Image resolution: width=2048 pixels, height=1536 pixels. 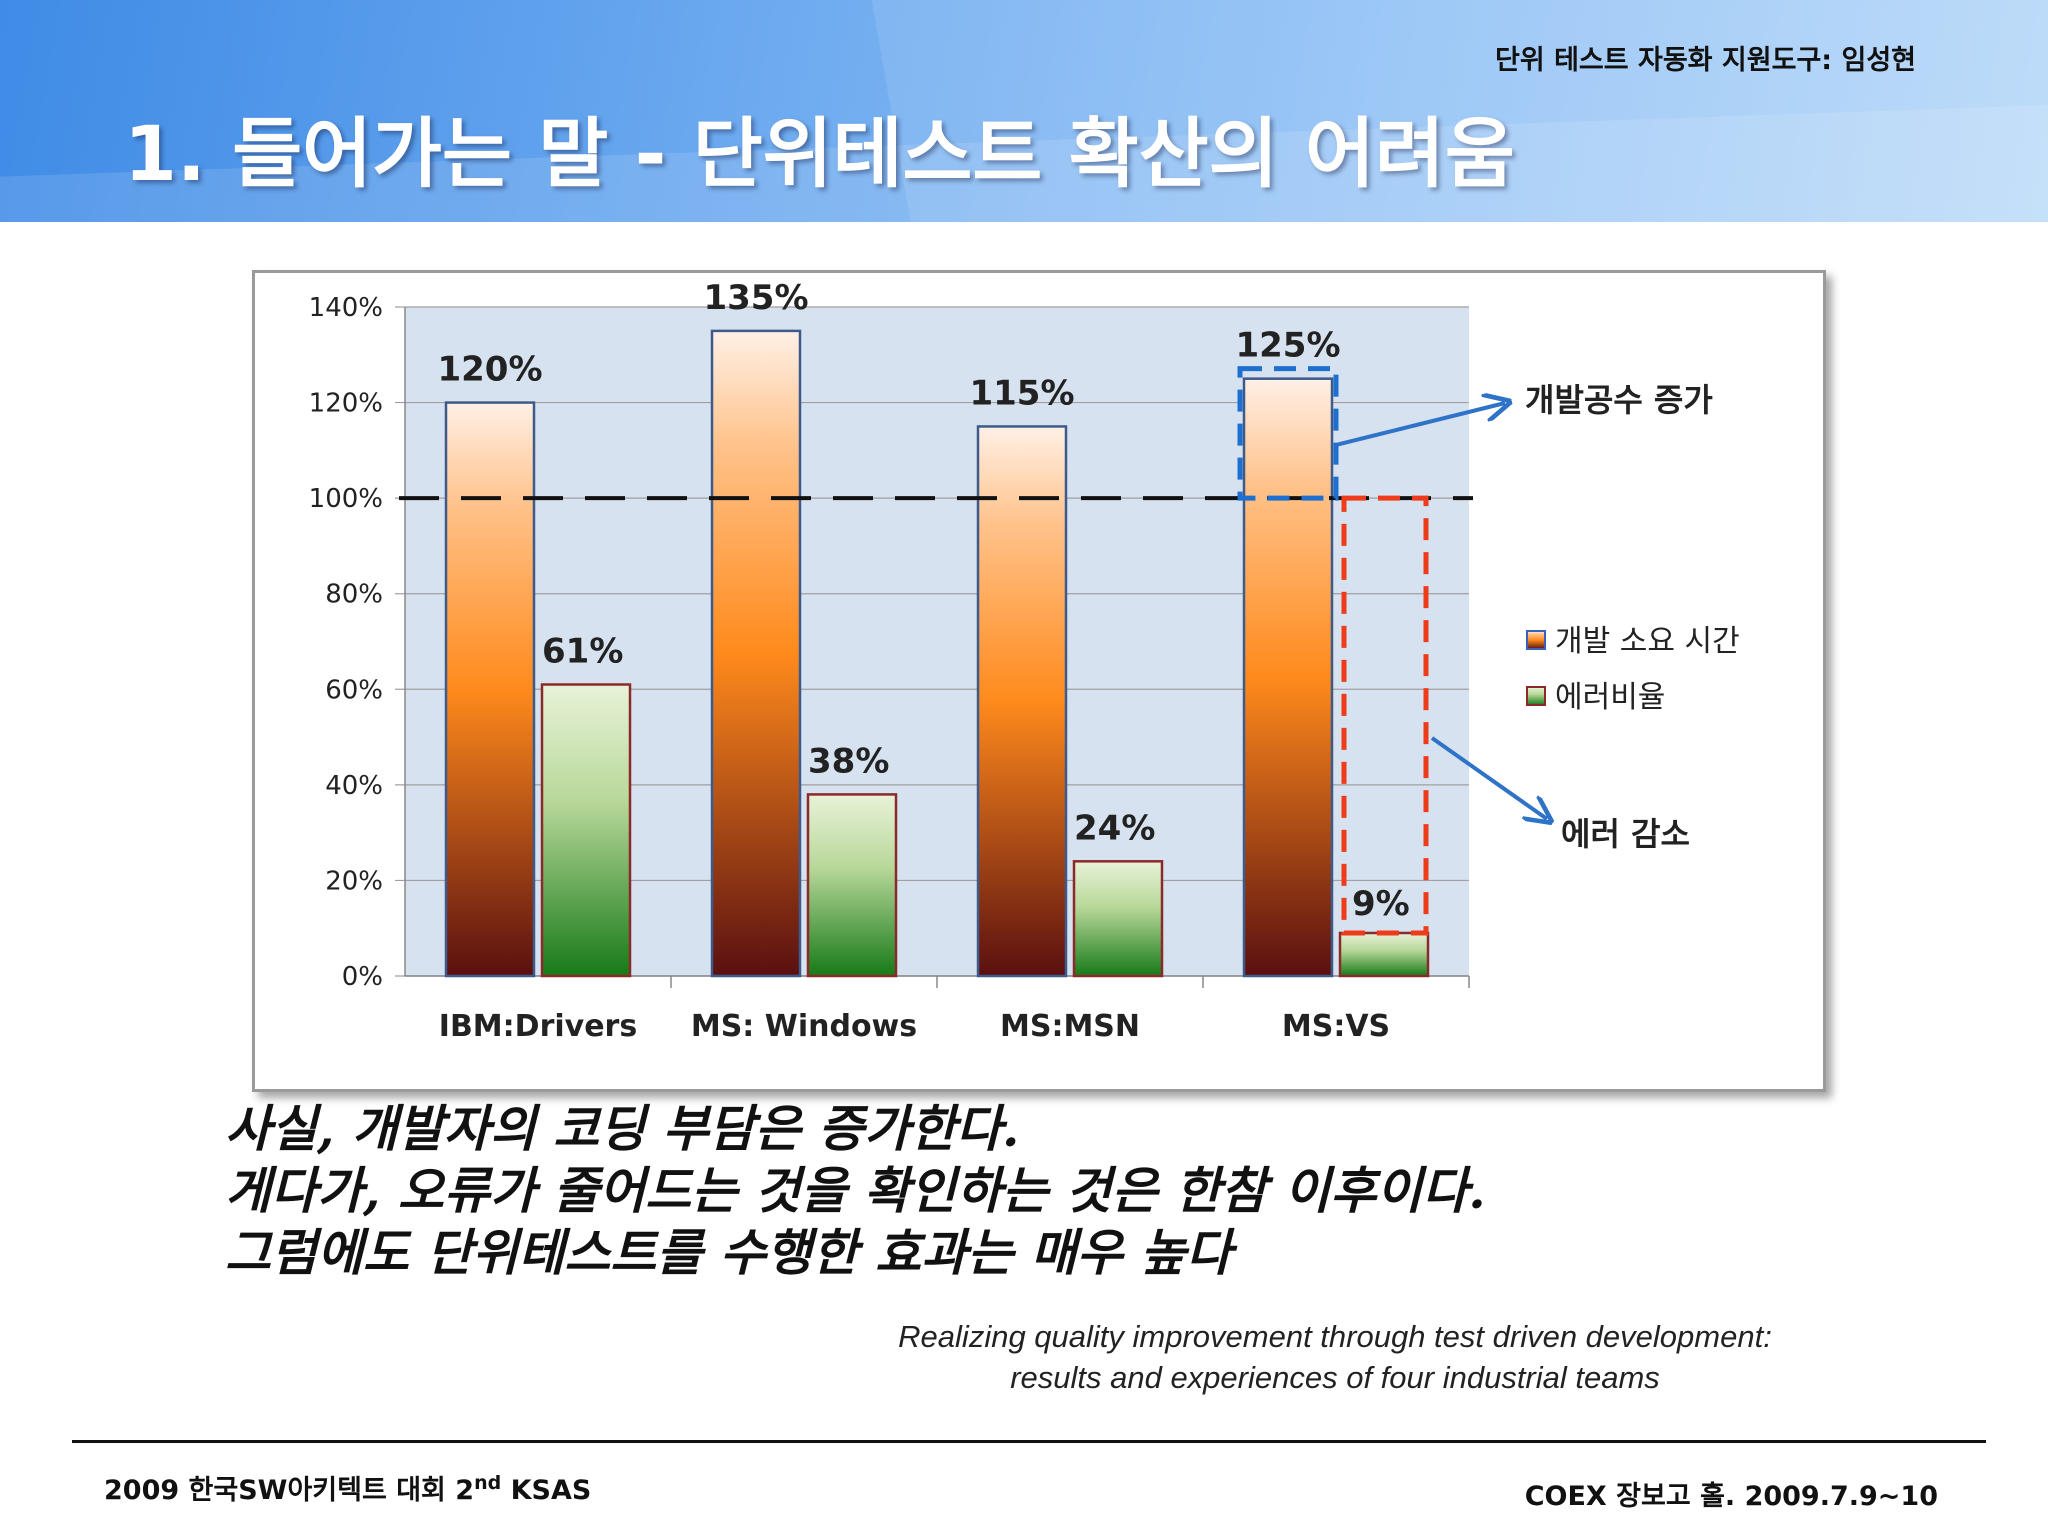 What do you see at coordinates (804, 1026) in the screenshot?
I see `x-tick-label: MS: Windows` at bounding box center [804, 1026].